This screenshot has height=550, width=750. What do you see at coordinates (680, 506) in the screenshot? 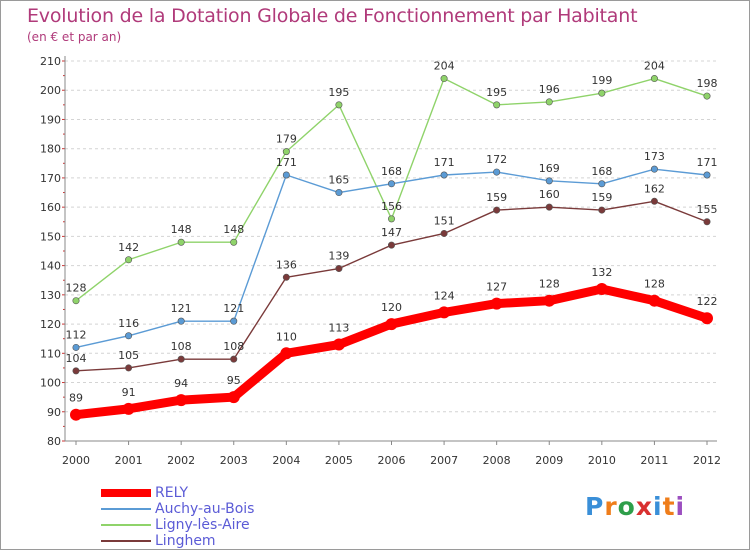
I see `logo-letter: i` at bounding box center [680, 506].